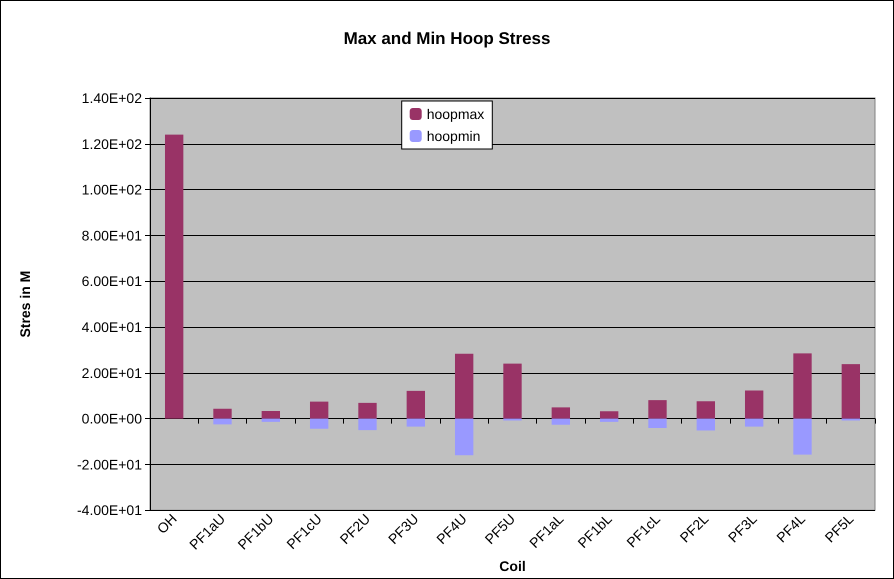 The image size is (894, 579). What do you see at coordinates (112, 281) in the screenshot?
I see `y-tick-label: 6.00E+01` at bounding box center [112, 281].